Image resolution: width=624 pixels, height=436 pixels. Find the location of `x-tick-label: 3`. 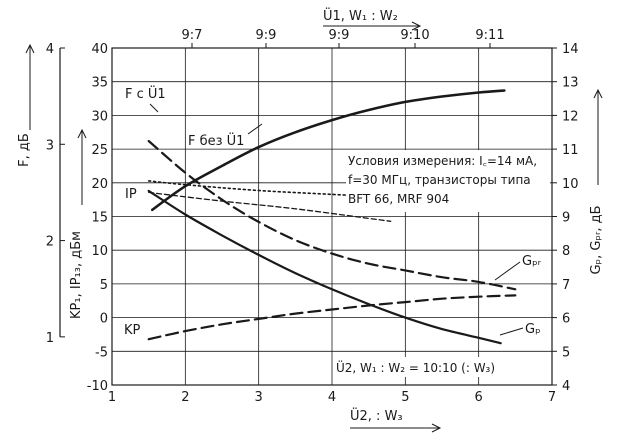

x-tick-label: 3 is located at coordinates (259, 397).